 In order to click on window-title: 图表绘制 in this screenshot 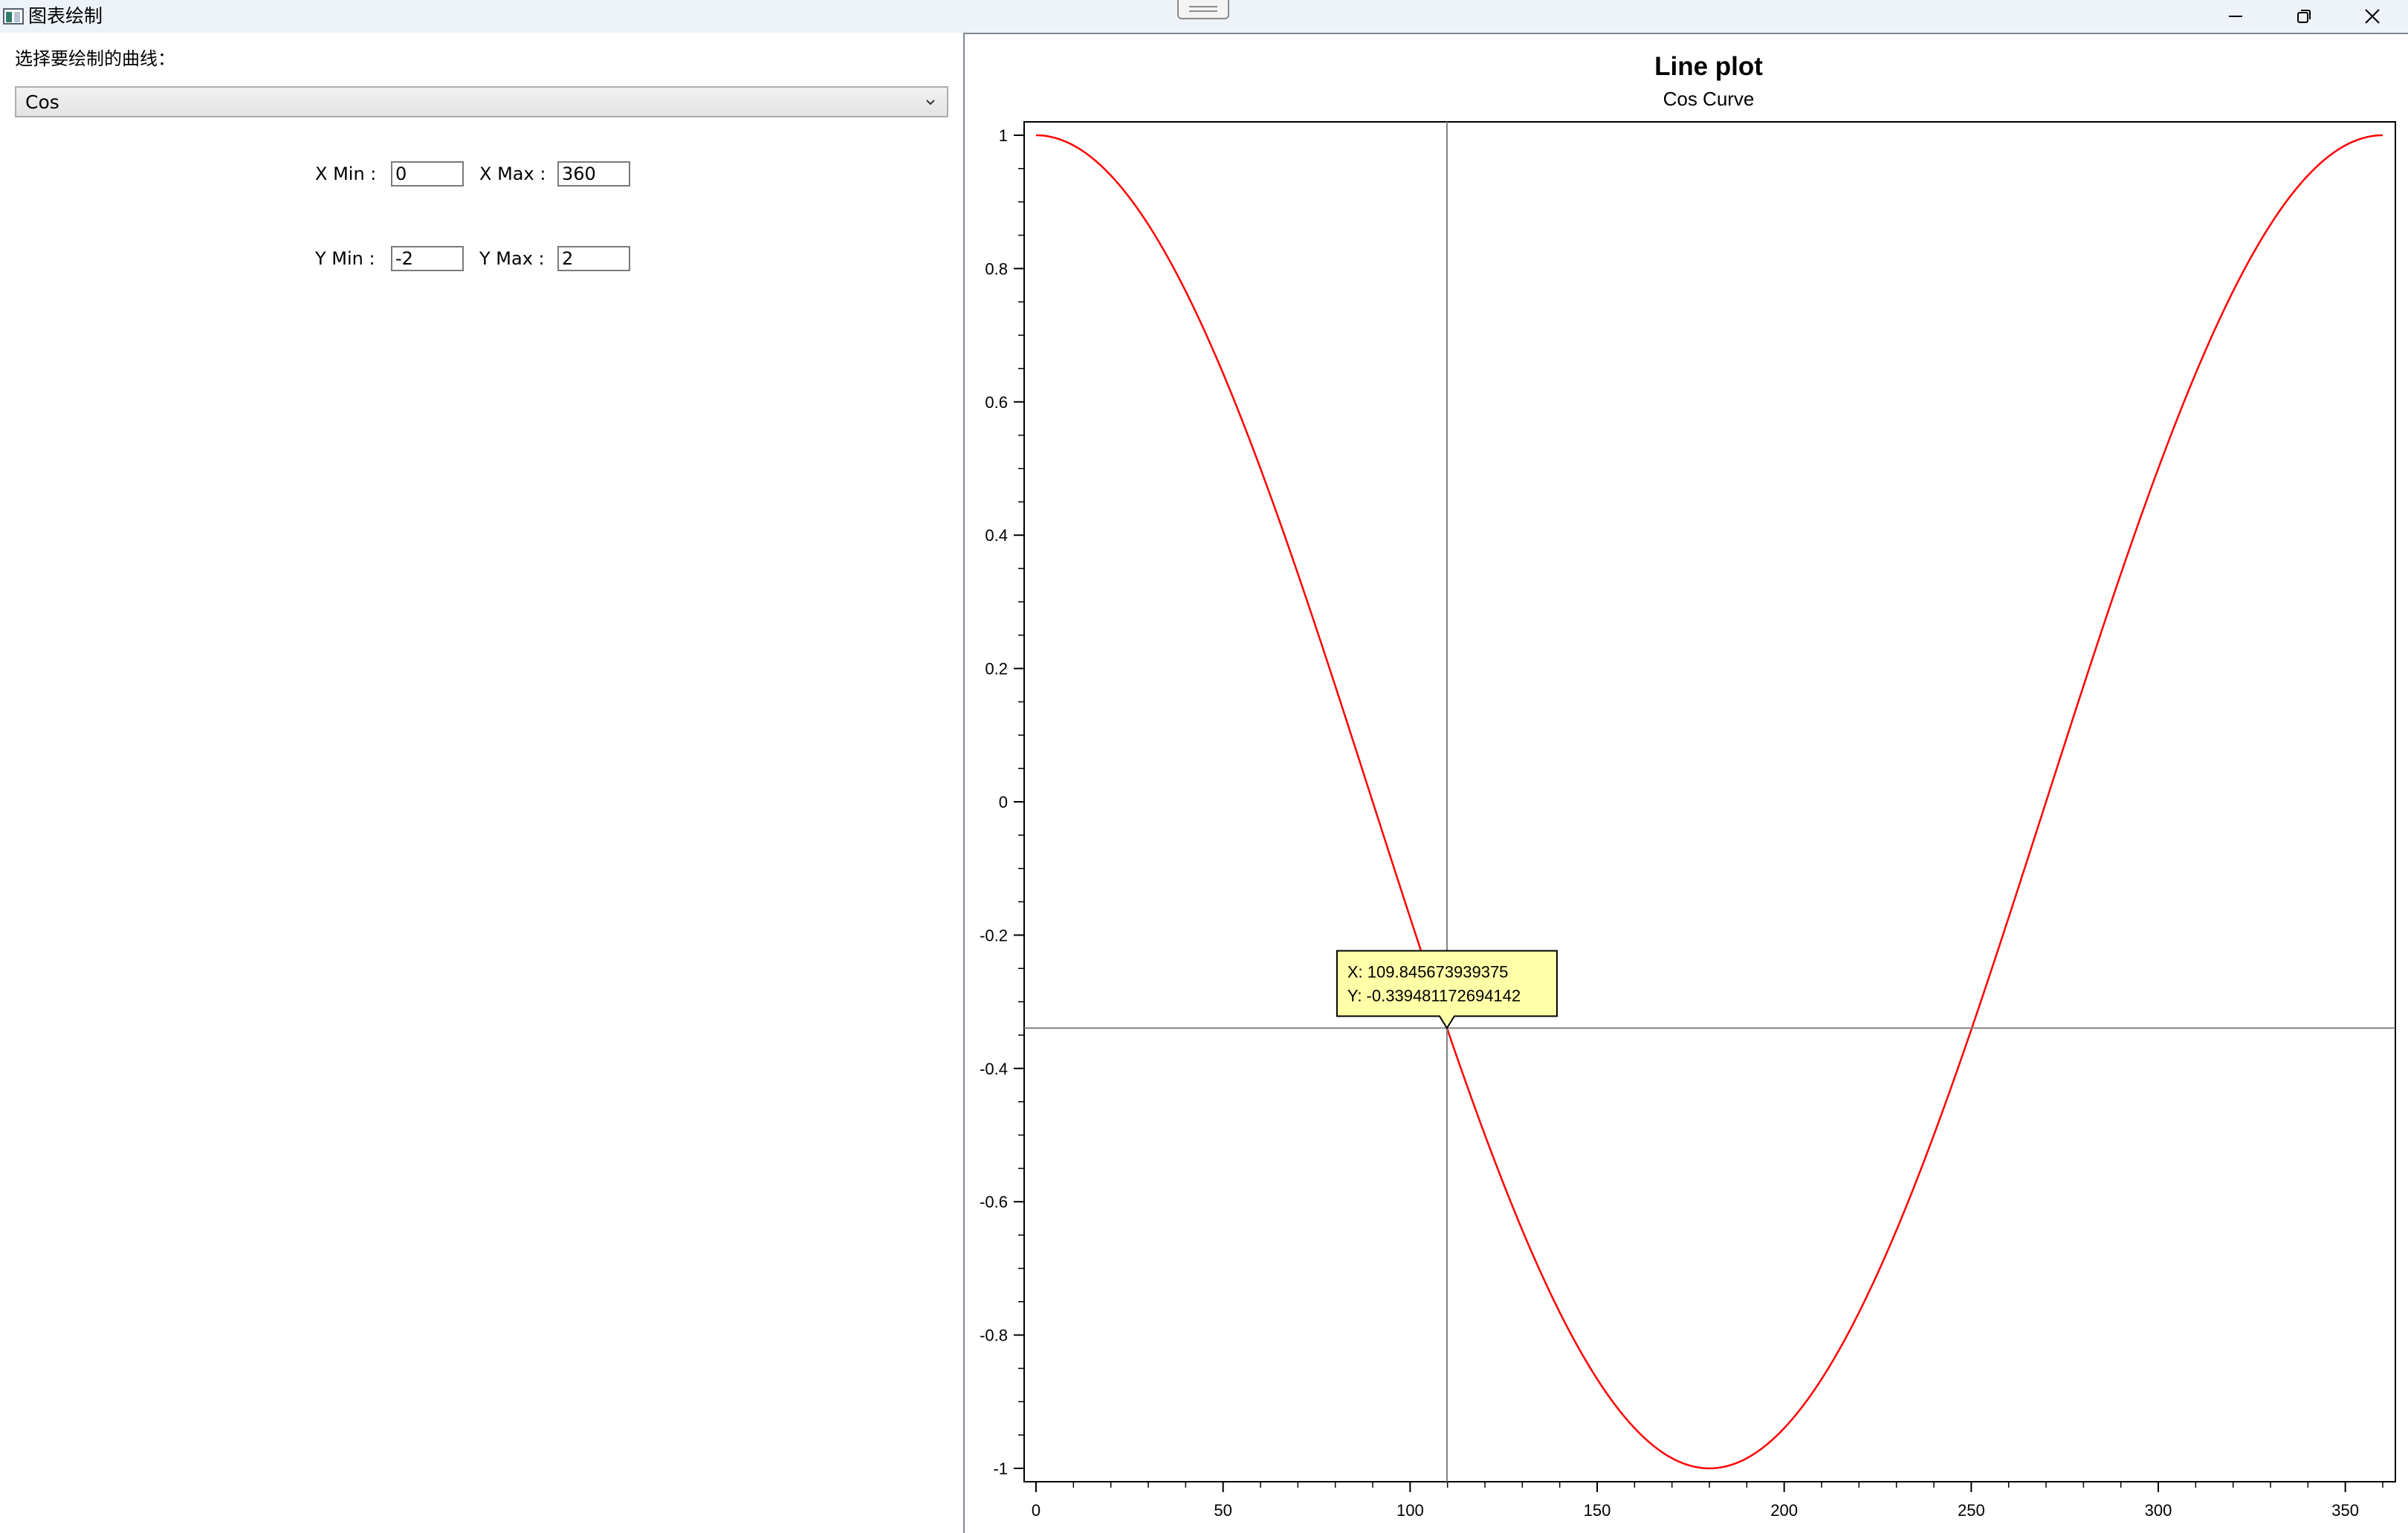, I will do `click(65, 16)`.